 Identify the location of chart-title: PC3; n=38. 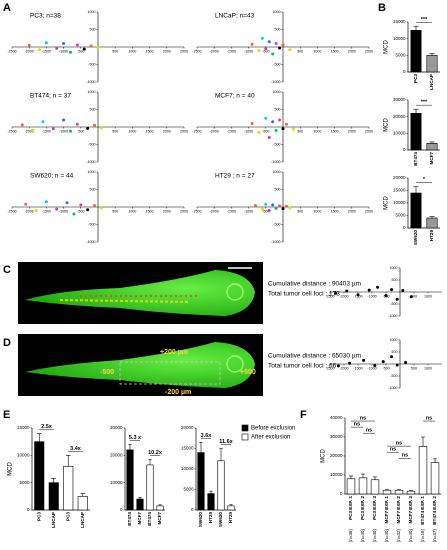
(45, 16).